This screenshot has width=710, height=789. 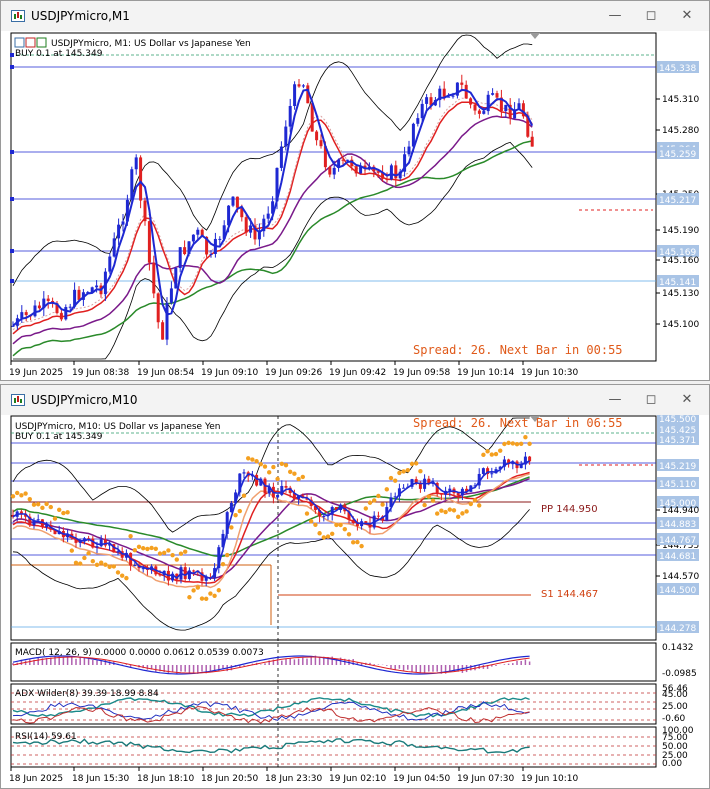 What do you see at coordinates (678, 731) in the screenshot?
I see `rsi-scale-label: 100.00` at bounding box center [678, 731].